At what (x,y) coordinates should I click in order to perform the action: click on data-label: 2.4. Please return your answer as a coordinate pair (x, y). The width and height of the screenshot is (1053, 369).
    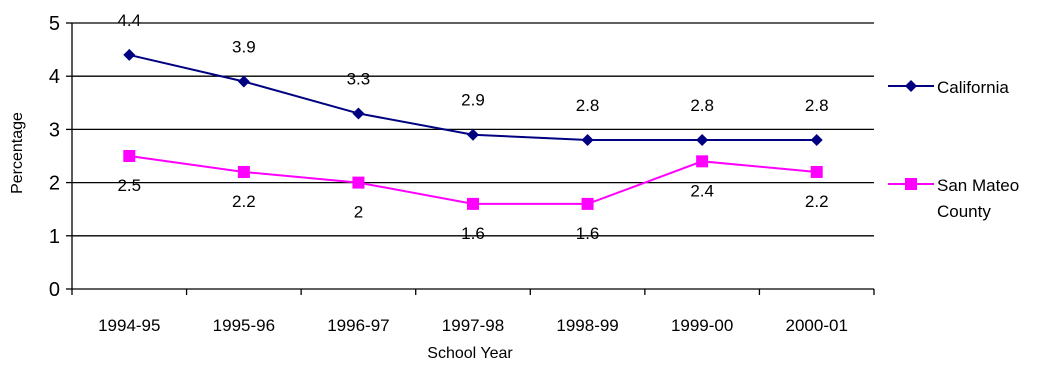
    Looking at the image, I should click on (702, 190).